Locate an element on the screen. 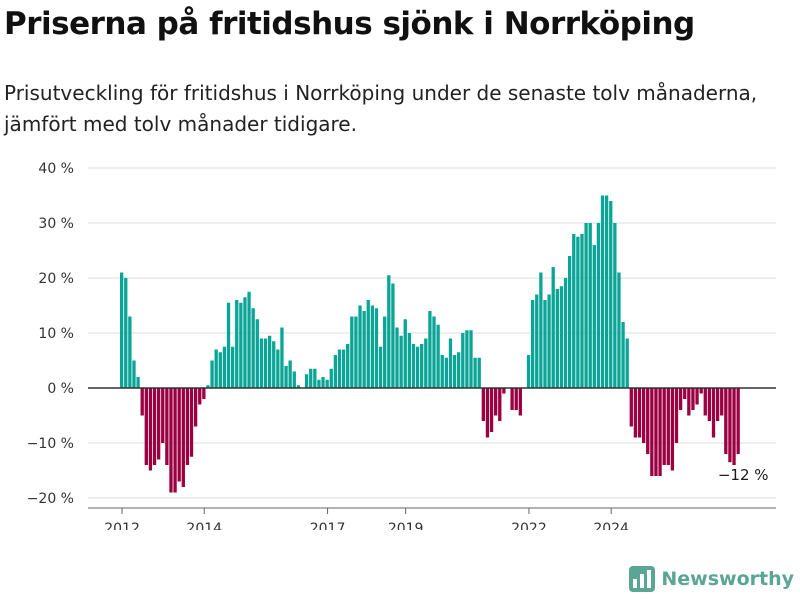  x-tick-label: 2024 is located at coordinates (611, 525).